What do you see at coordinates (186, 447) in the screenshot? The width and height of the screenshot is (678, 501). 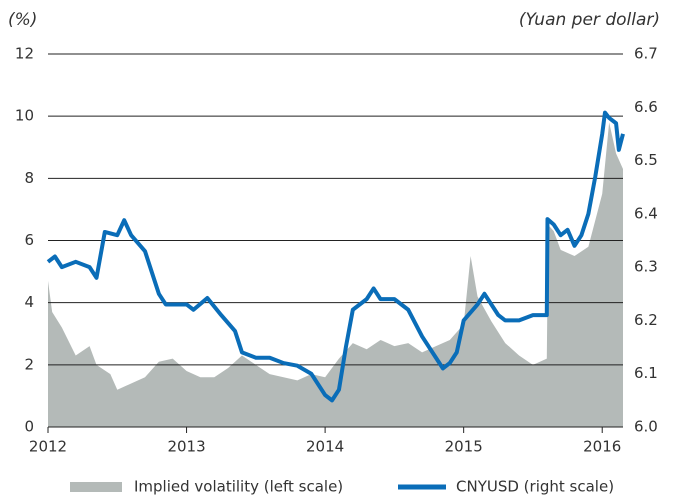 I see `x-tick-label: 2013` at bounding box center [186, 447].